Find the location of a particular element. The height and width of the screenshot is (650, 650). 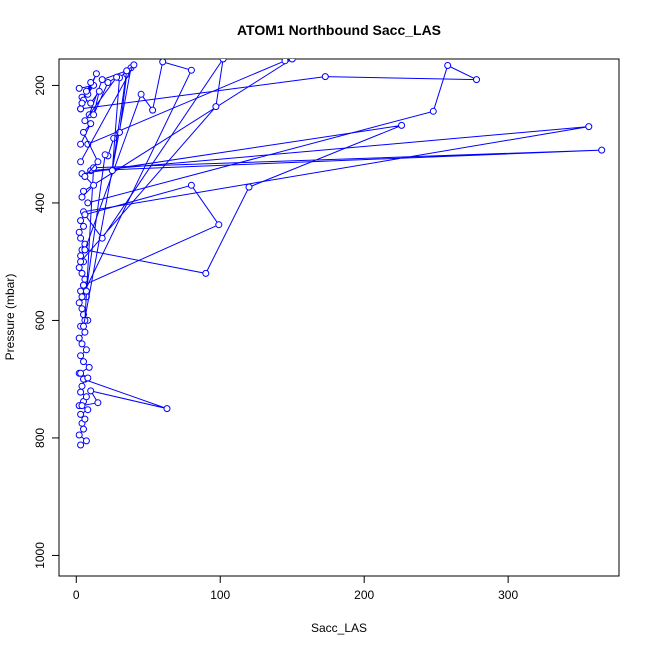

x-tick-label: 100 is located at coordinates (220, 595).